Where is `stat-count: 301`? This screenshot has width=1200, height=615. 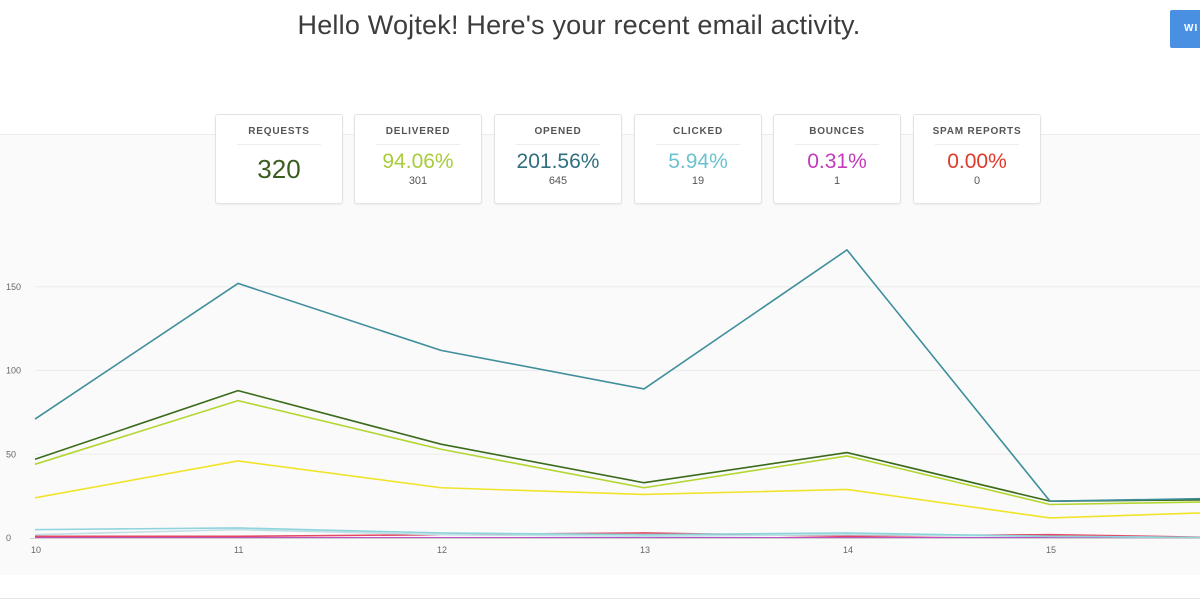
stat-count: 301 is located at coordinates (418, 181).